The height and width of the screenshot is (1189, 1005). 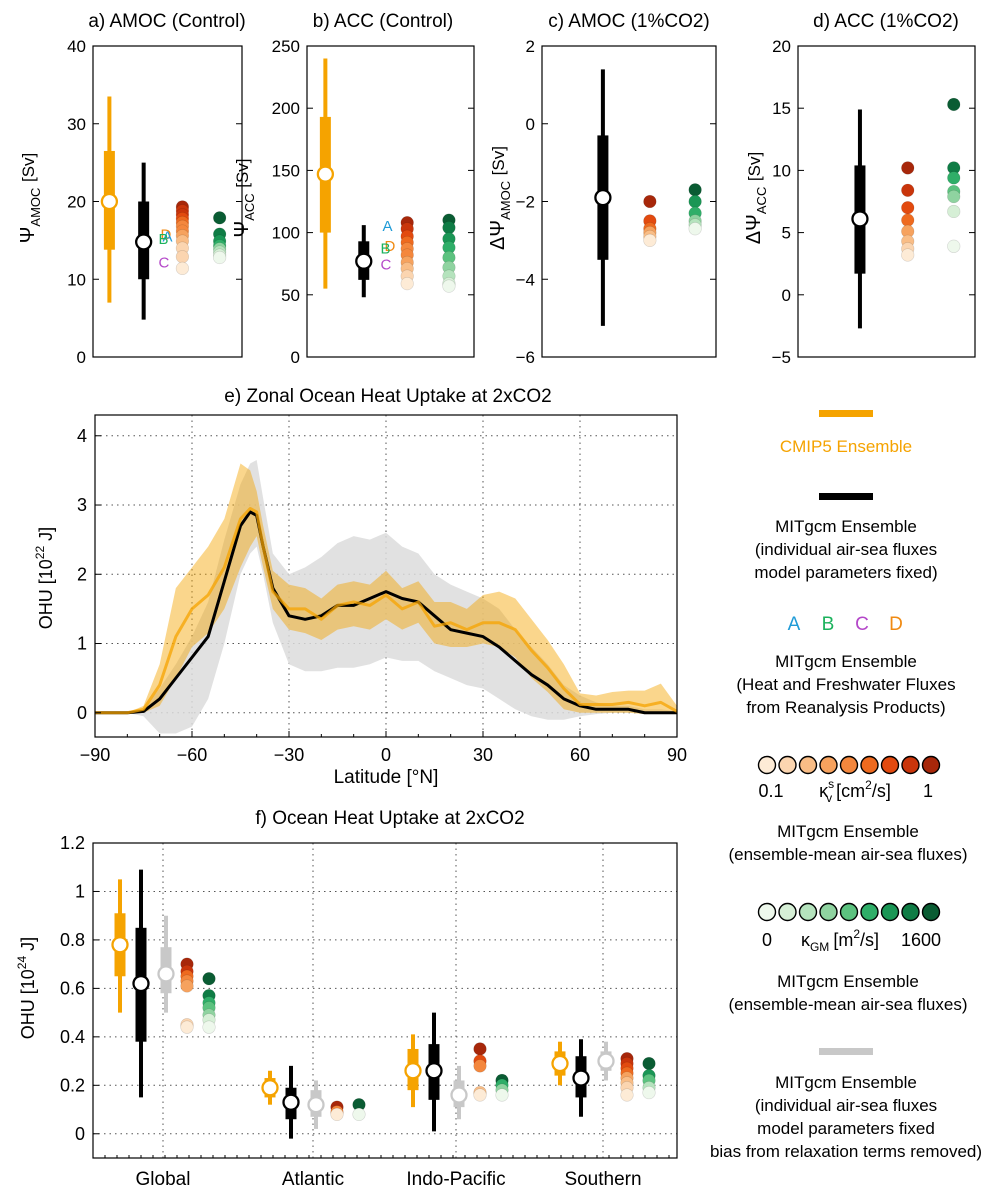 What do you see at coordinates (244, 197) in the screenshot?
I see `panel-b-ylabel: ΨACC [Sv]` at bounding box center [244, 197].